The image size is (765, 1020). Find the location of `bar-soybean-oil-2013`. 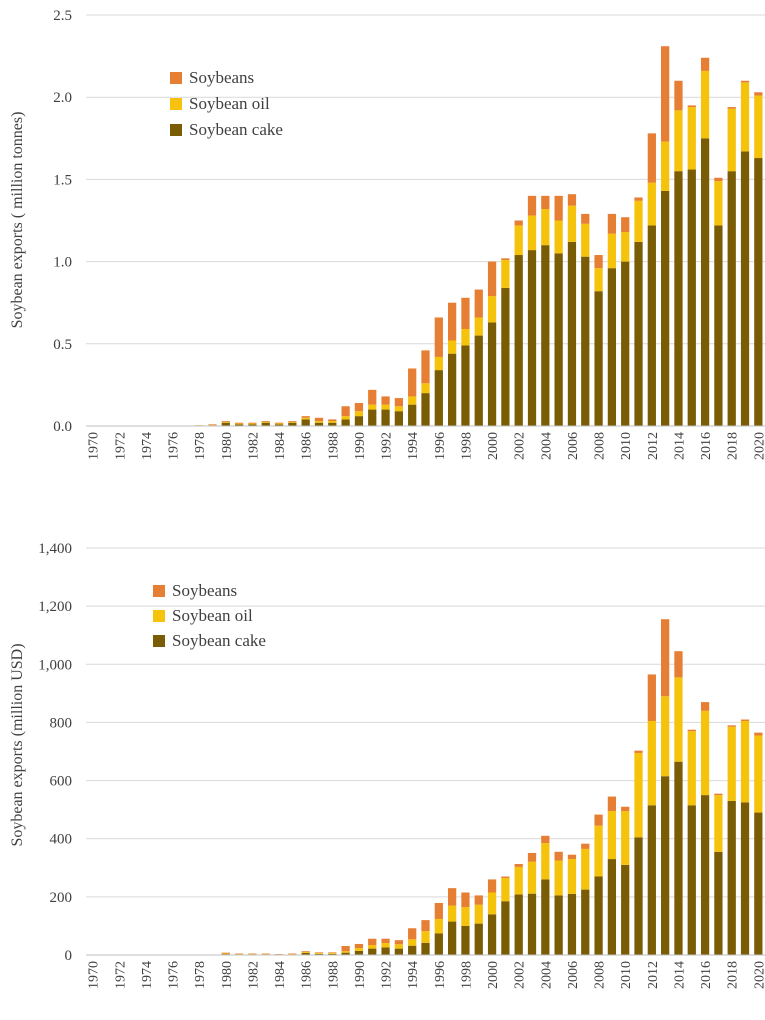

bar-soybean-oil-2013 is located at coordinates (665, 736).